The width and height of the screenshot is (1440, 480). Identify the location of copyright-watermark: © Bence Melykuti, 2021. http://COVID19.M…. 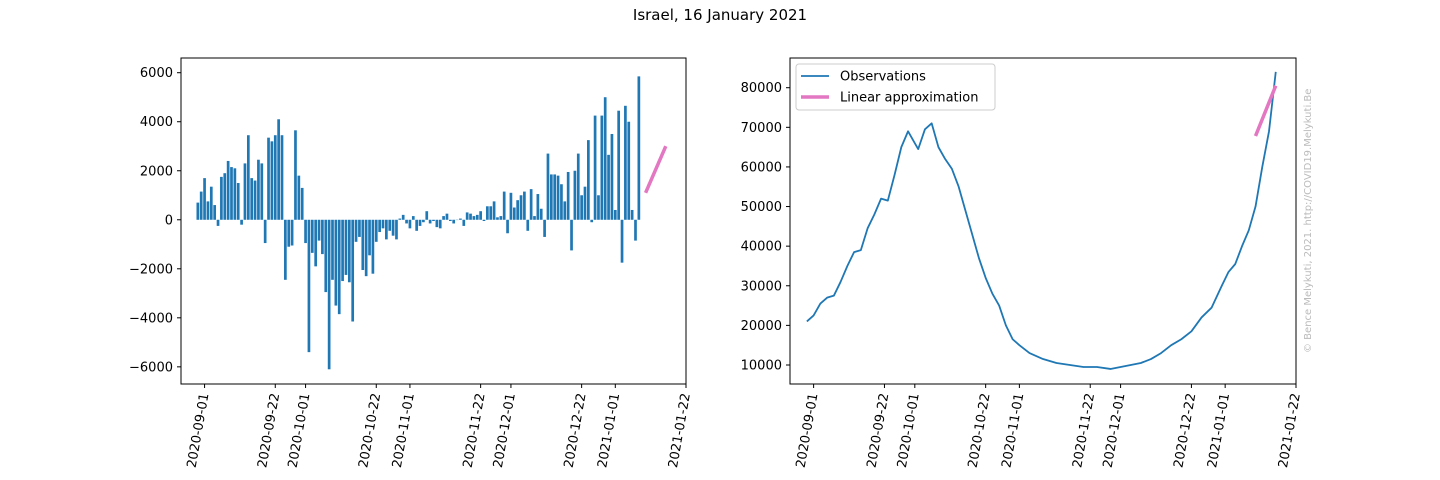
(1308, 221).